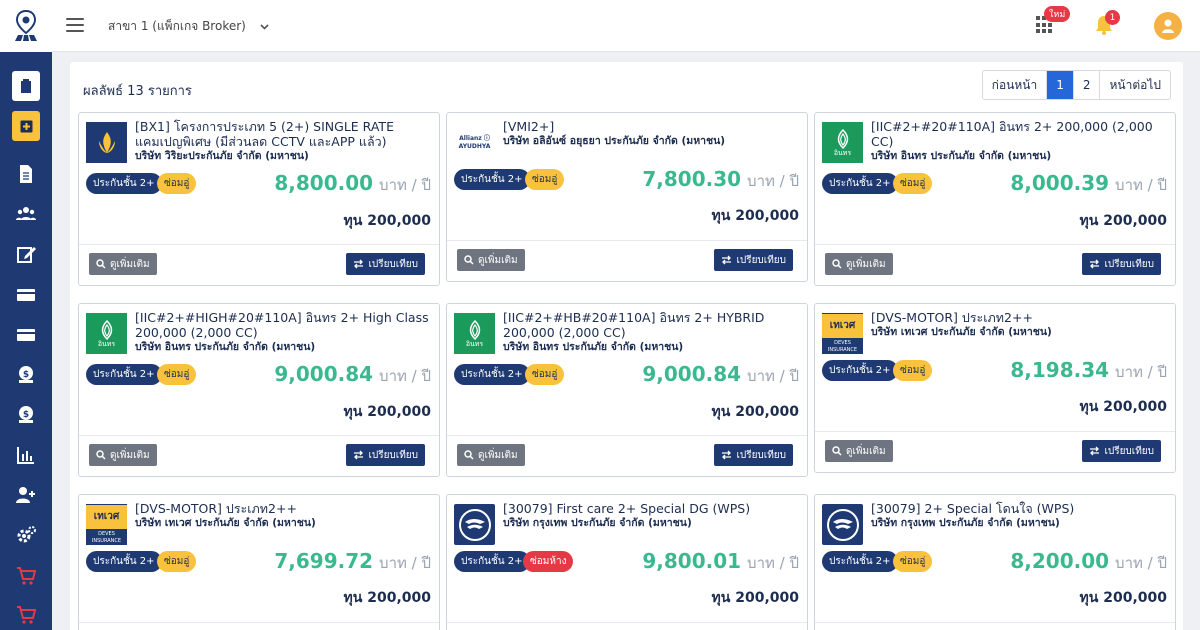  What do you see at coordinates (26, 126) in the screenshot?
I see `sidebar-add-button` at bounding box center [26, 126].